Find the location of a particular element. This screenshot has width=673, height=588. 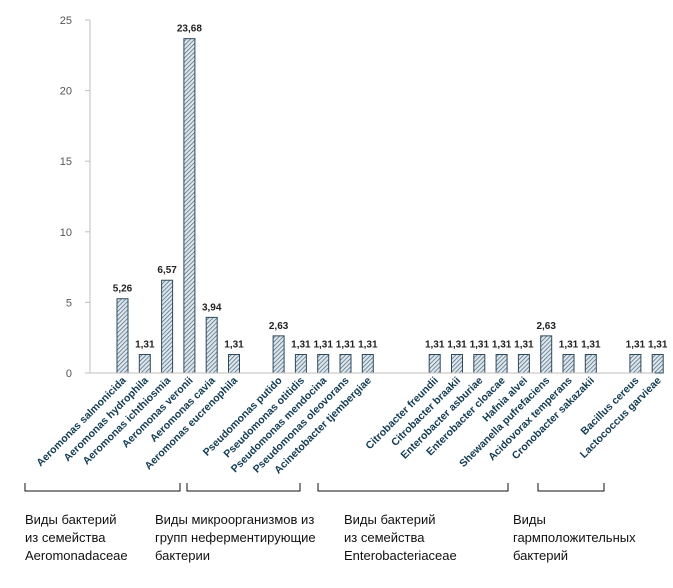

data-label: 23,68 is located at coordinates (189, 29).